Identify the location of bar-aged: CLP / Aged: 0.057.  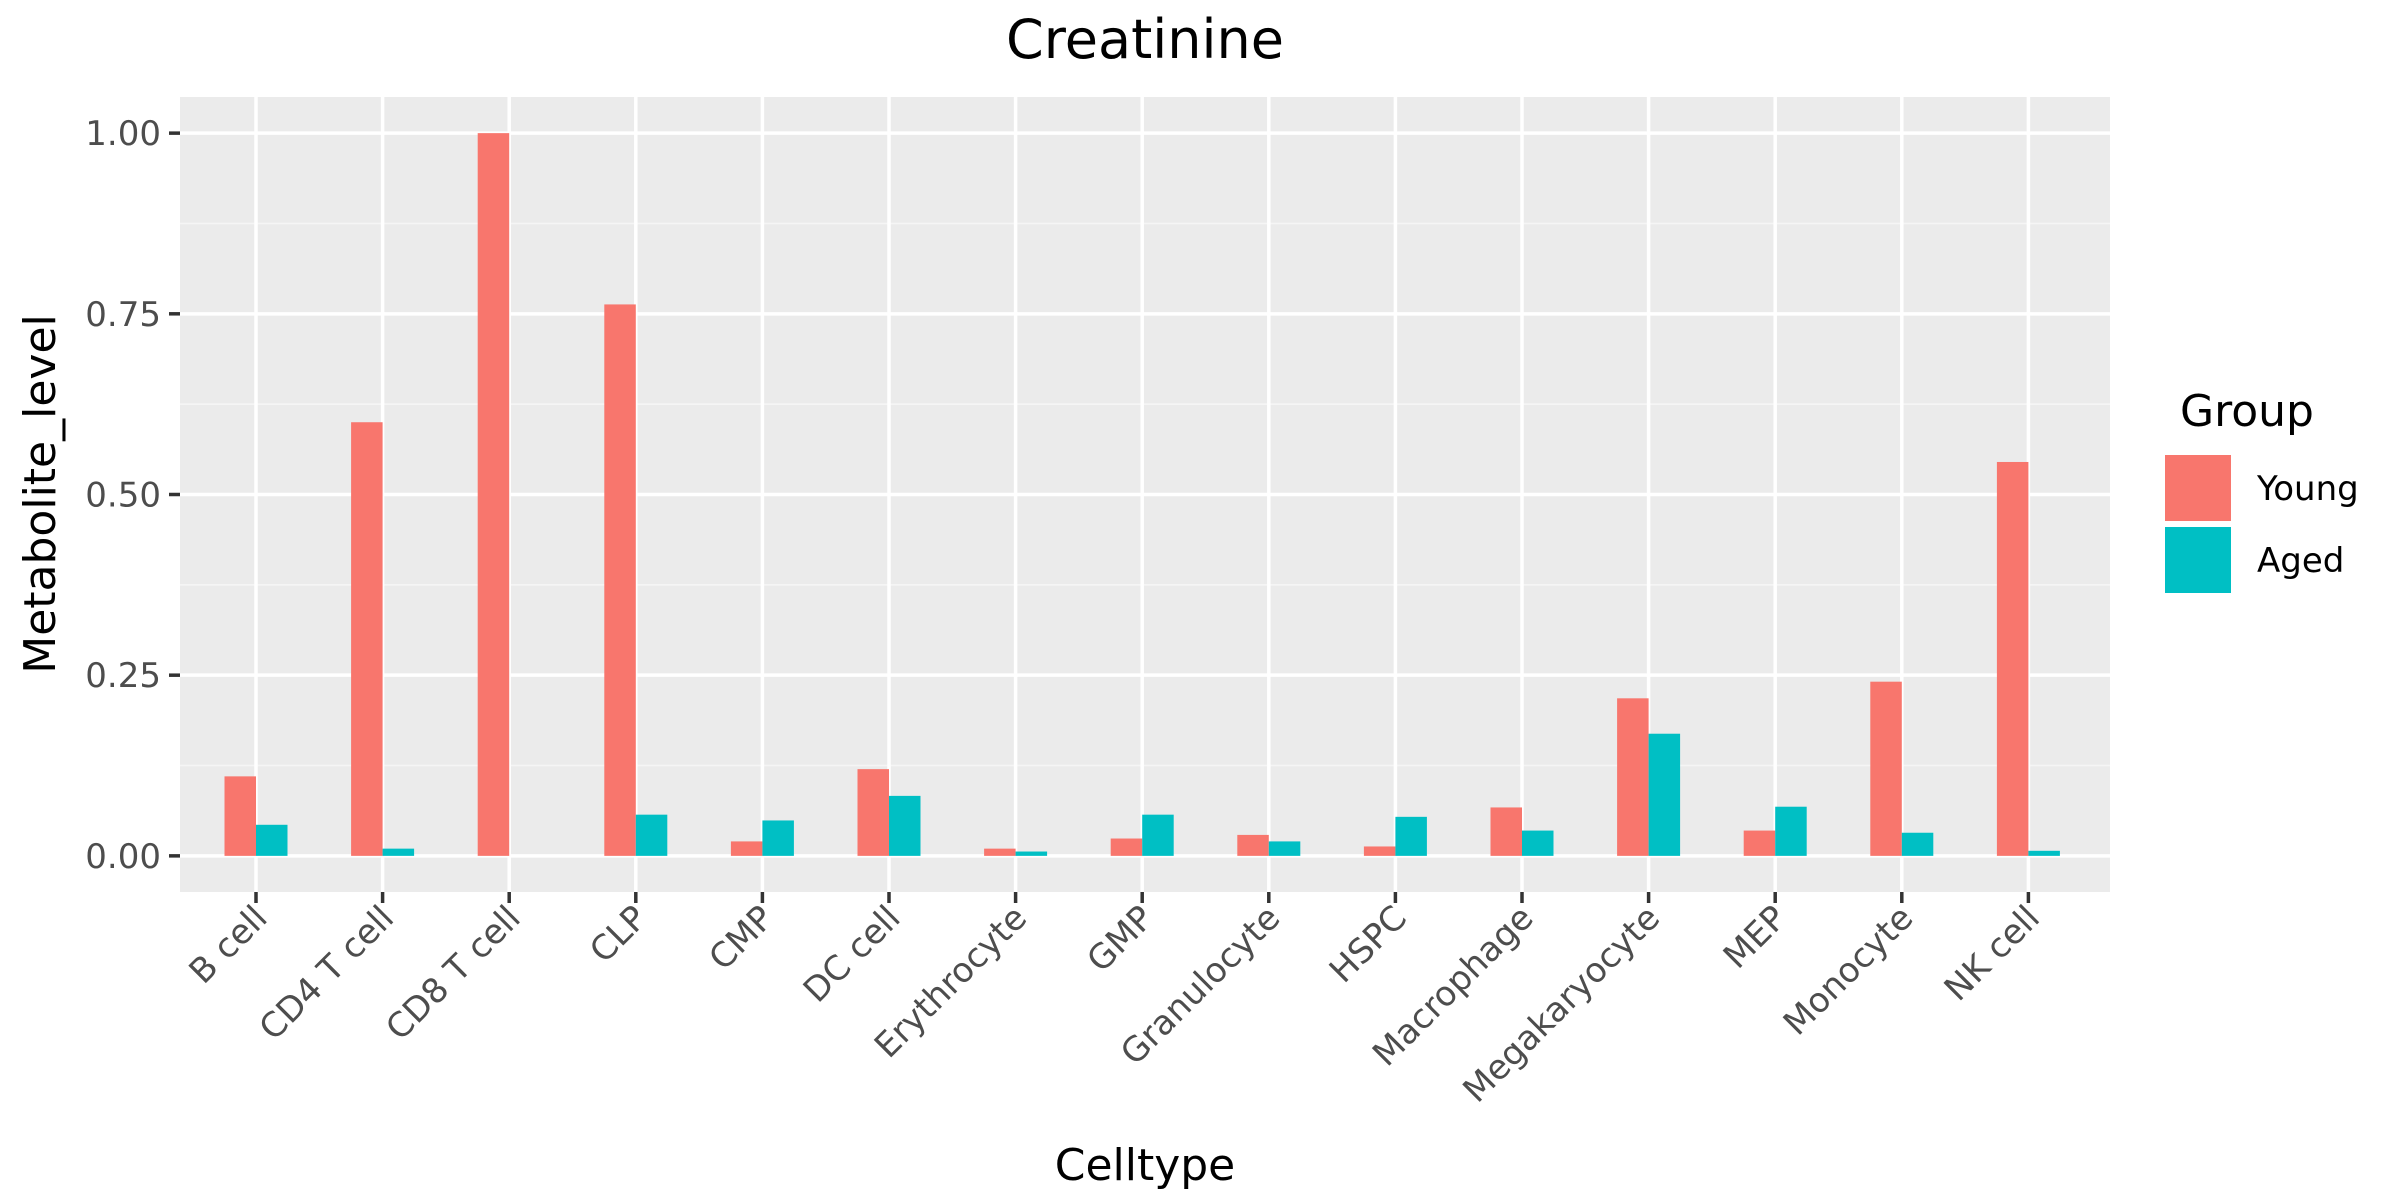
(651, 835).